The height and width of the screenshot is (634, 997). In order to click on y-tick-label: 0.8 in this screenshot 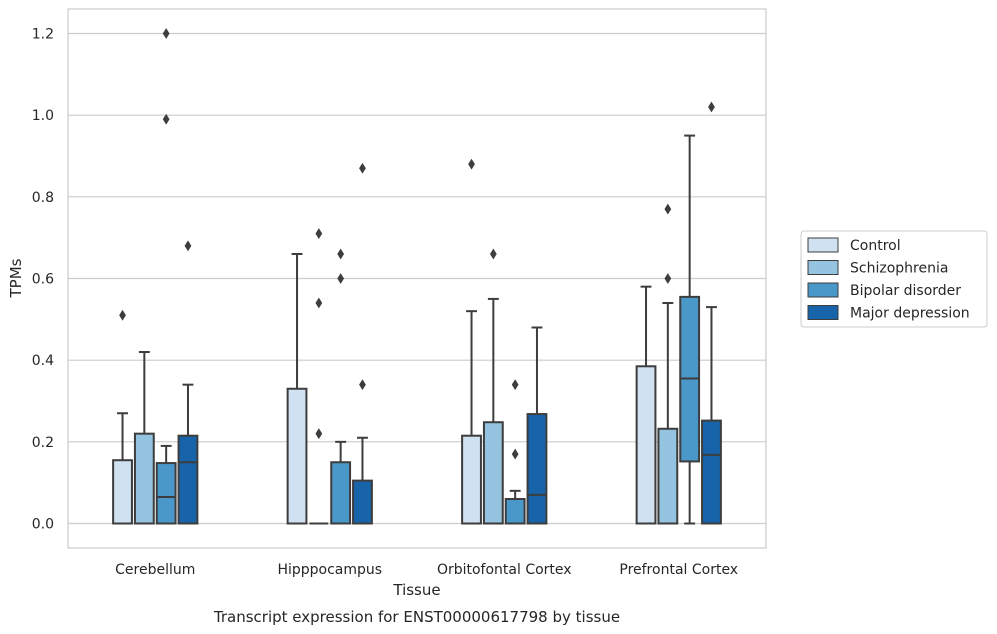, I will do `click(43, 198)`.